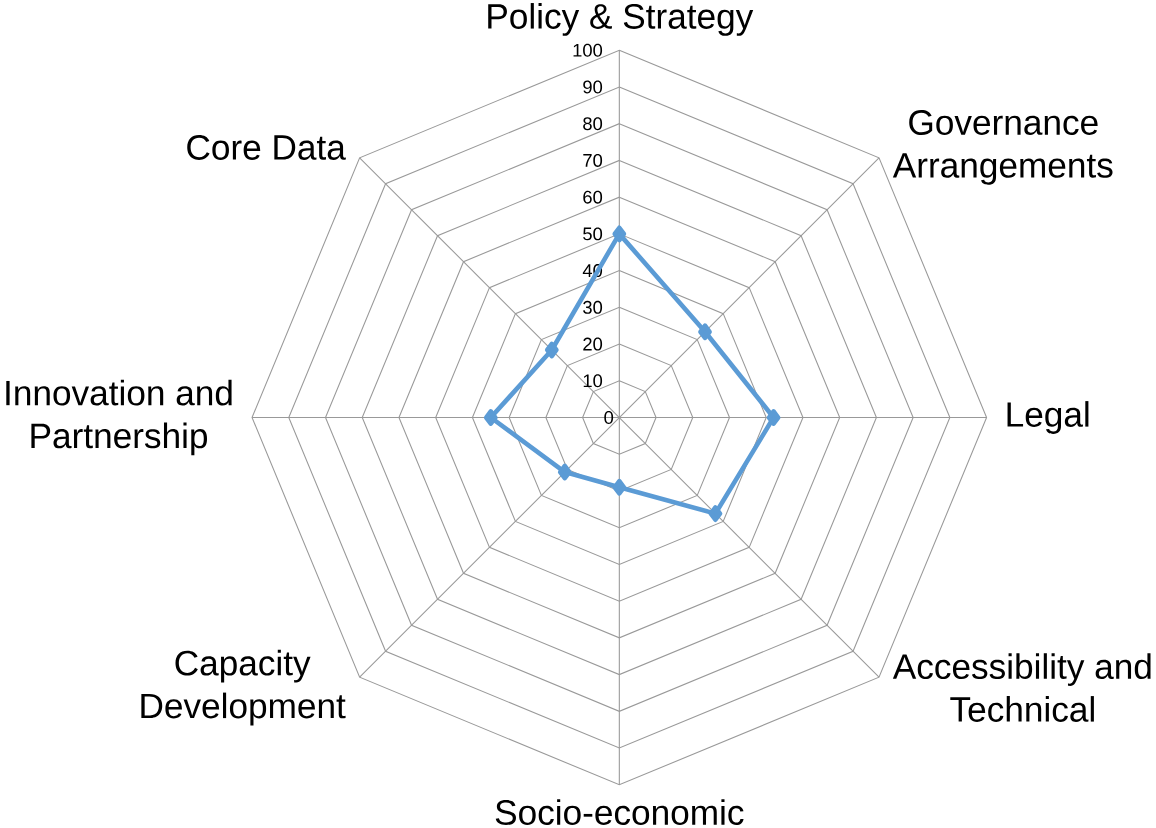 The image size is (1156, 828). I want to click on spoke-label: Socio-economic, so click(619, 812).